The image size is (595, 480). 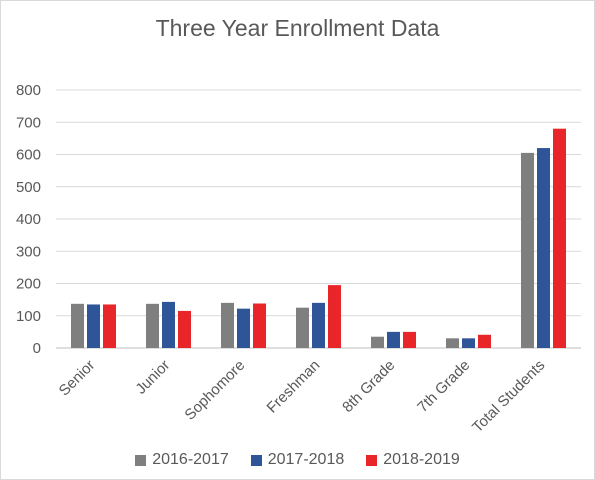 I want to click on y-tick-label: 600, so click(x=28, y=155).